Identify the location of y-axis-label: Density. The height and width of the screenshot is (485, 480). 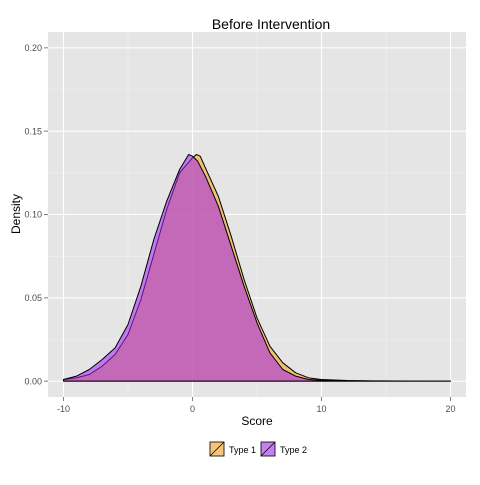
(16, 214).